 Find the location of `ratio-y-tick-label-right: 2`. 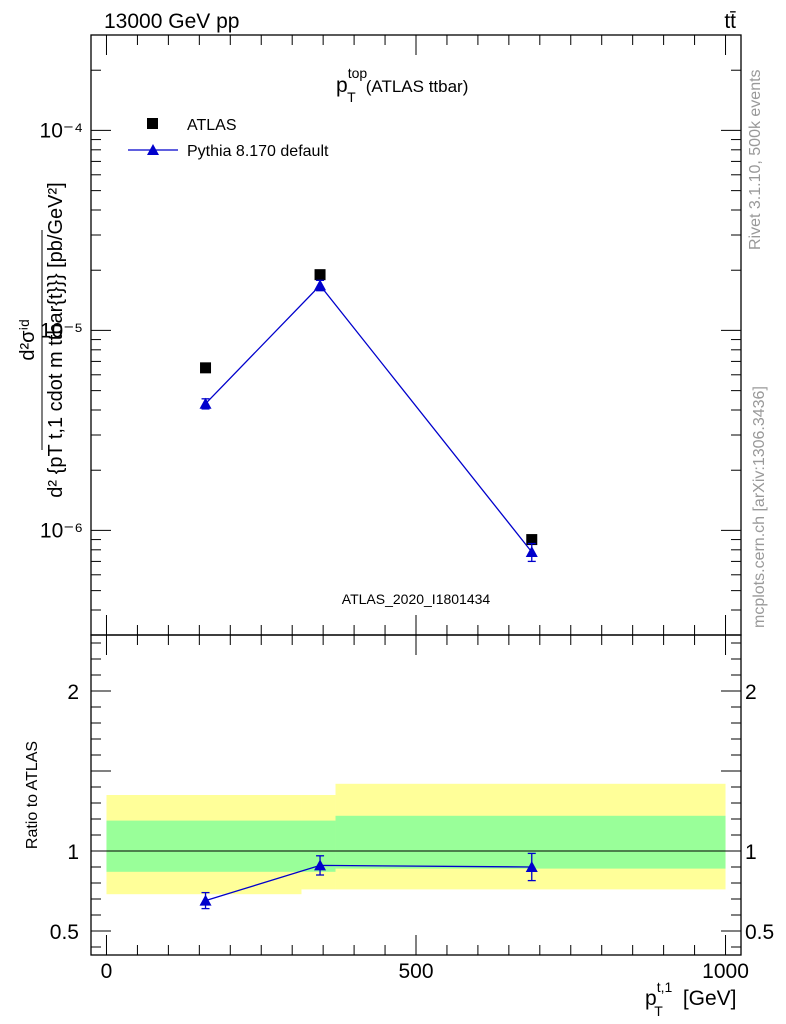

ratio-y-tick-label-right: 2 is located at coordinates (751, 692).